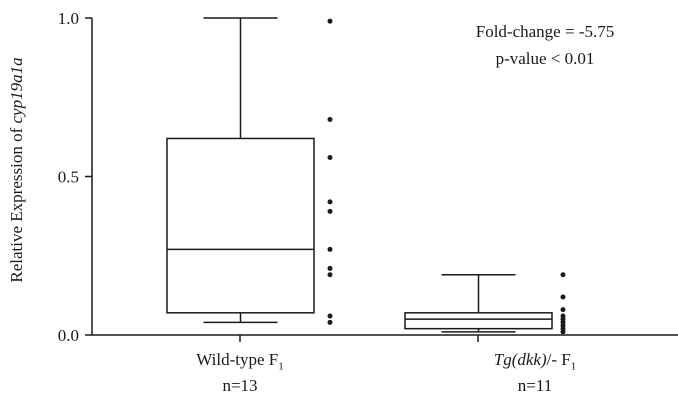 The width and height of the screenshot is (678, 397). I want to click on y-tick-label: 0.0, so click(68, 335).